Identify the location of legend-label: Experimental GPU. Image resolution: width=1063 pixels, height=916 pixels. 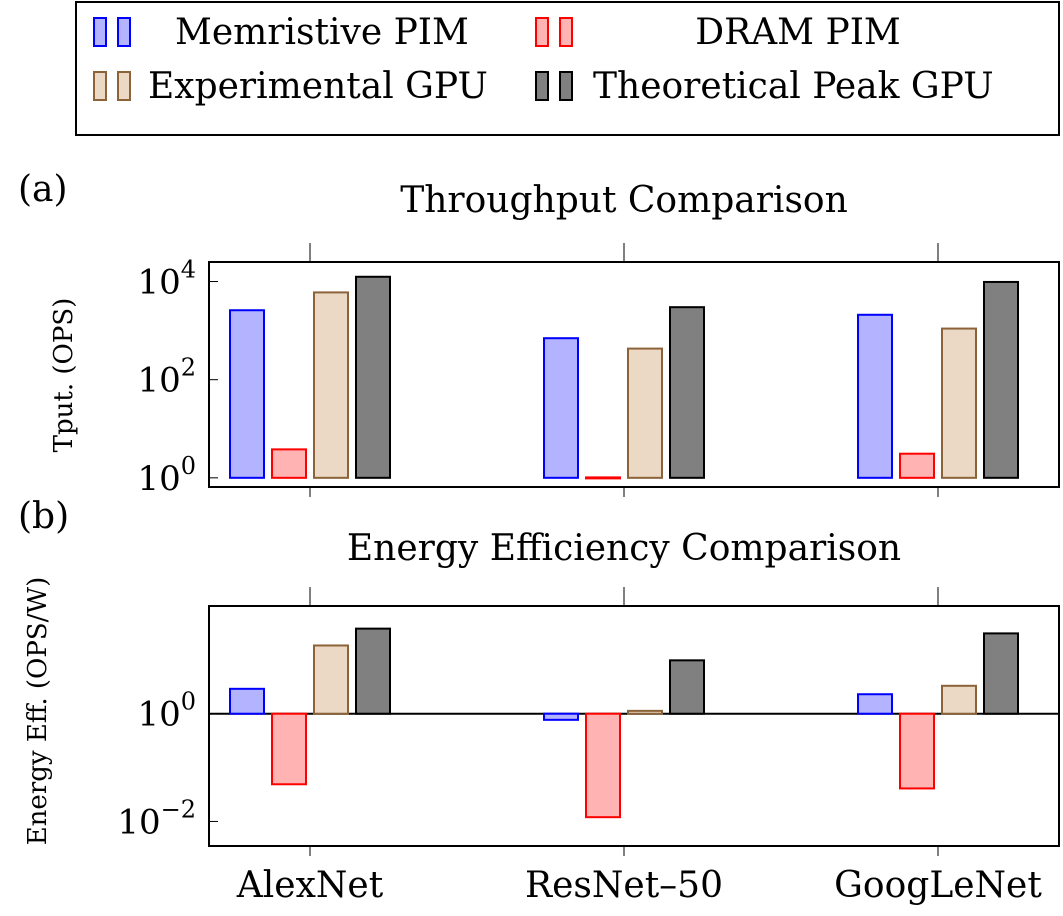
(318, 86).